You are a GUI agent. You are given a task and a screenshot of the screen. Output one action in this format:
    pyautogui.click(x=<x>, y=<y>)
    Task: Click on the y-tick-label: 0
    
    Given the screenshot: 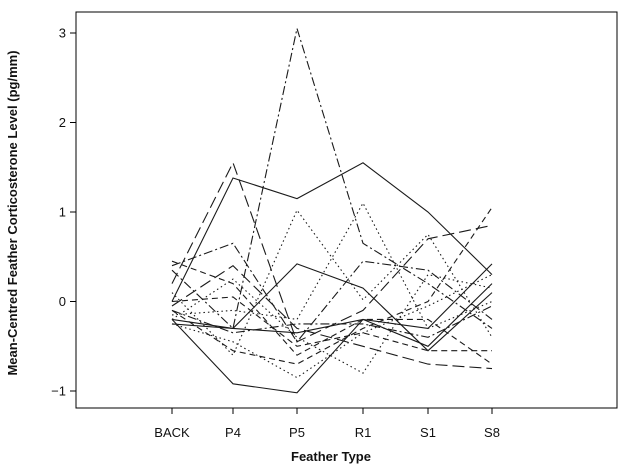 What is the action you would take?
    pyautogui.click(x=62, y=301)
    